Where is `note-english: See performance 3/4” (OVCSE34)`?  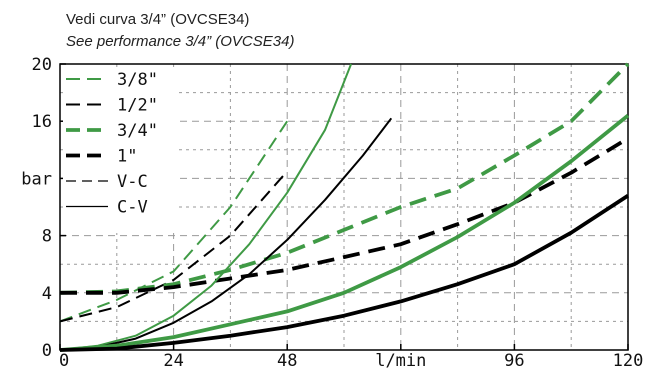
note-english: See performance 3/4” (OVCSE34) is located at coordinates (180, 41).